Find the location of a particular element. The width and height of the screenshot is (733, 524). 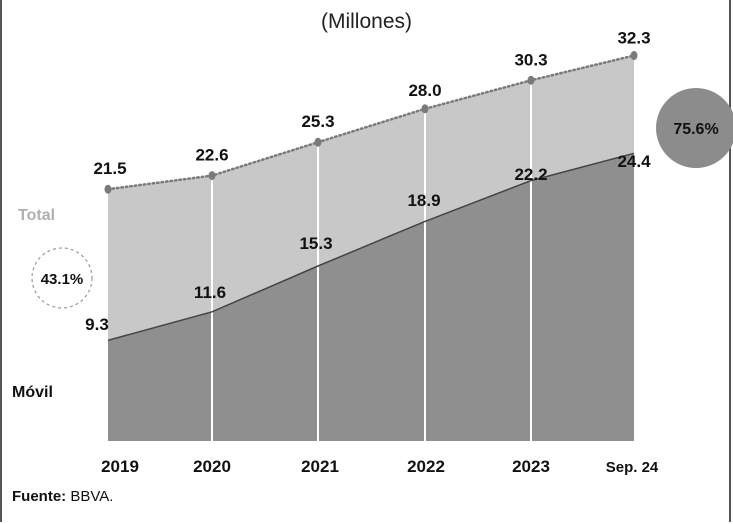

series-label-total: Total is located at coordinates (36, 215).